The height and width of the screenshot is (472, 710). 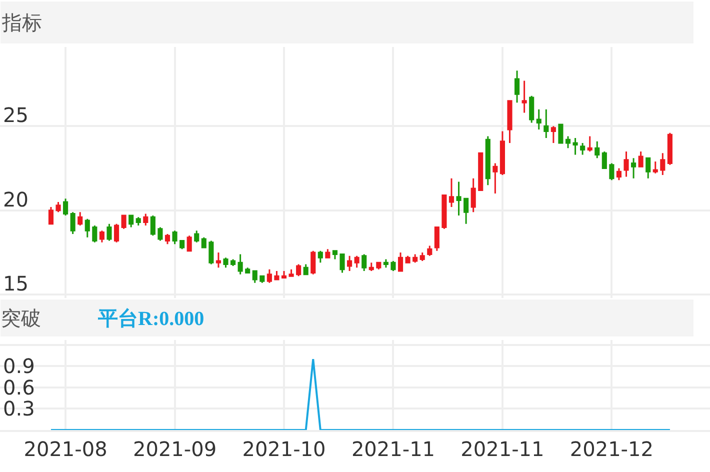 I want to click on x-tick-label: 2021-09, so click(x=174, y=449).